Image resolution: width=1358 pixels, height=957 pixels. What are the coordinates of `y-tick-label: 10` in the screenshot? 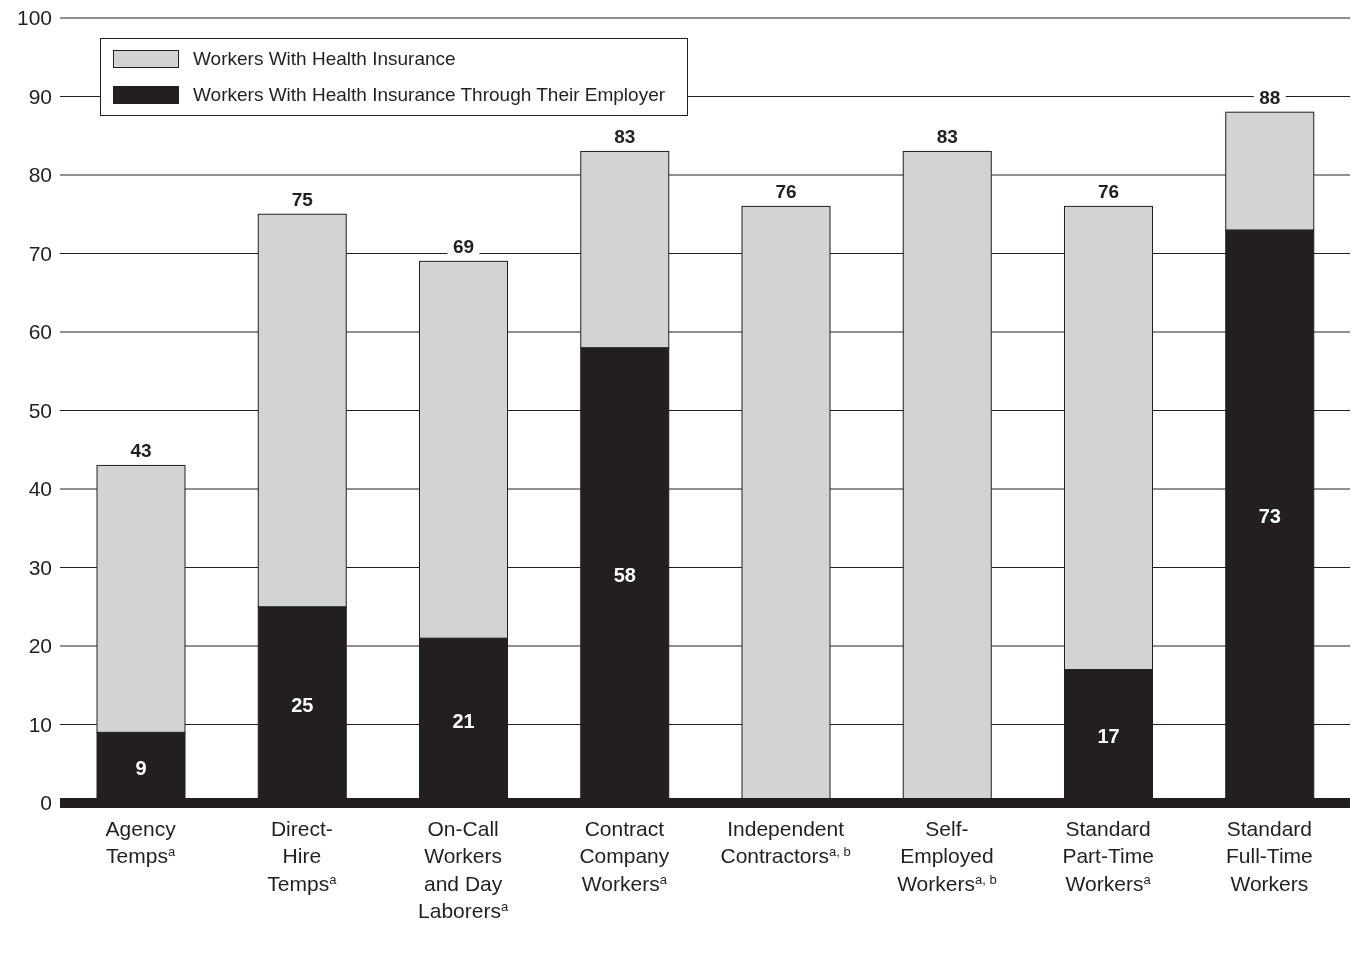 It's located at (40, 724).